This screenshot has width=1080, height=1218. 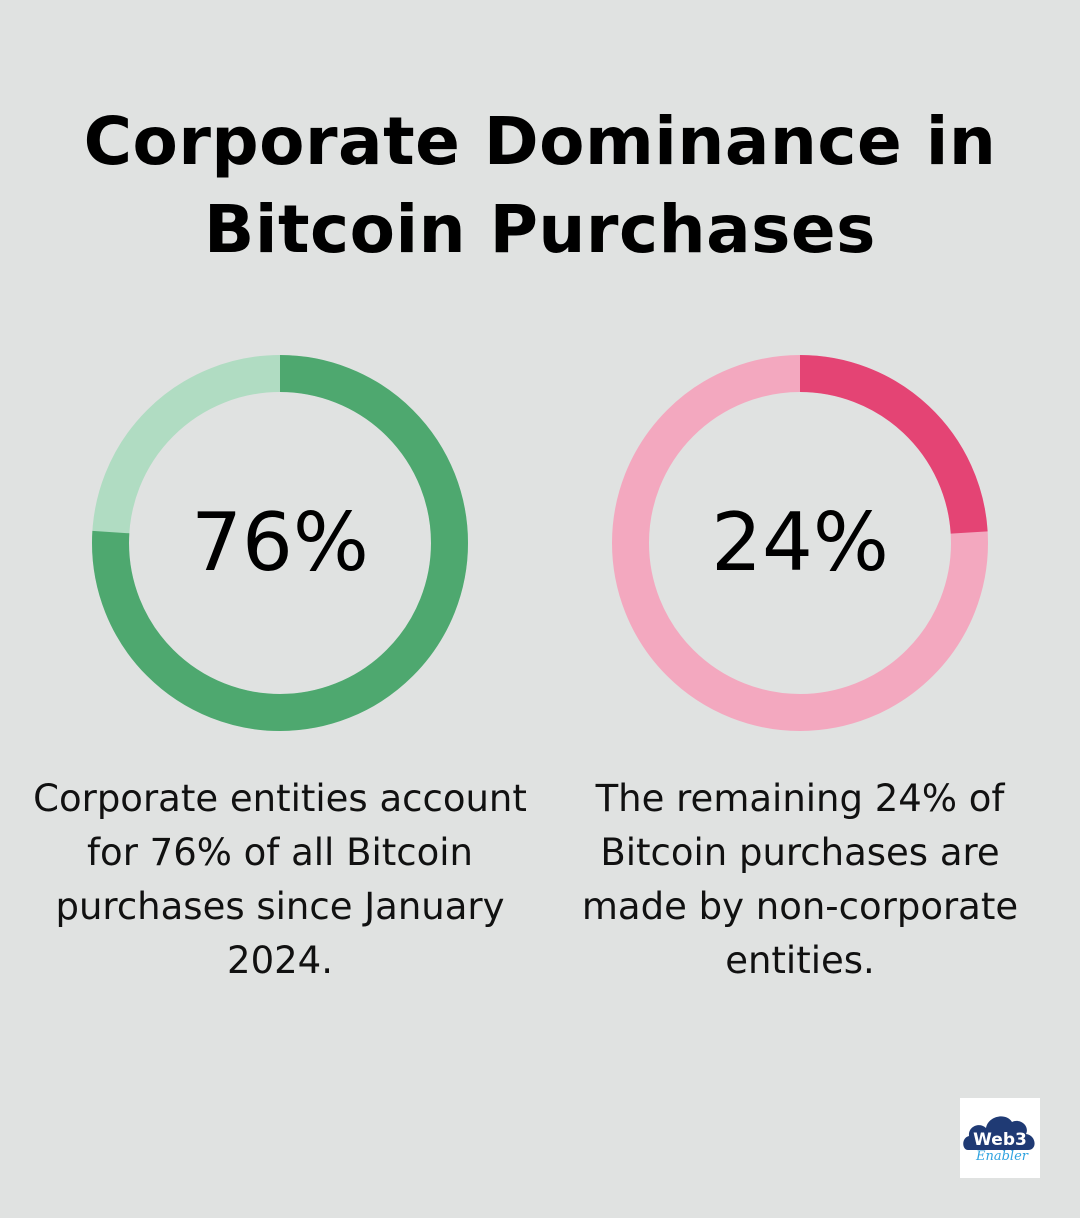 I want to click on page-title: Corporate Dominance in Bitcoin Purchases, so click(x=540, y=186).